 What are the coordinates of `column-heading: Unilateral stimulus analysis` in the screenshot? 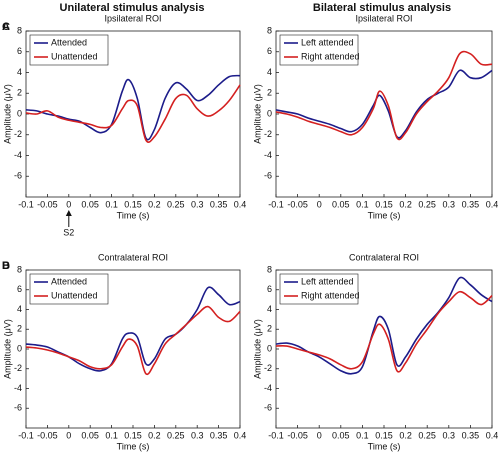 It's located at (132, 8).